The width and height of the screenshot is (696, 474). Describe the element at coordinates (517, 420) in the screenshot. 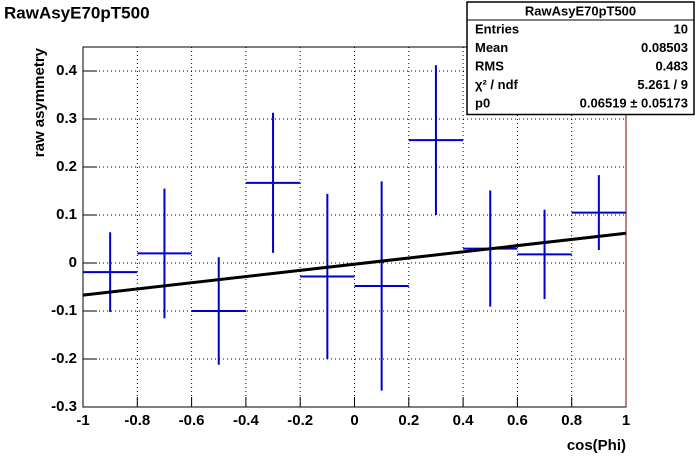

I see `x-tick-label: 0.6` at that location.